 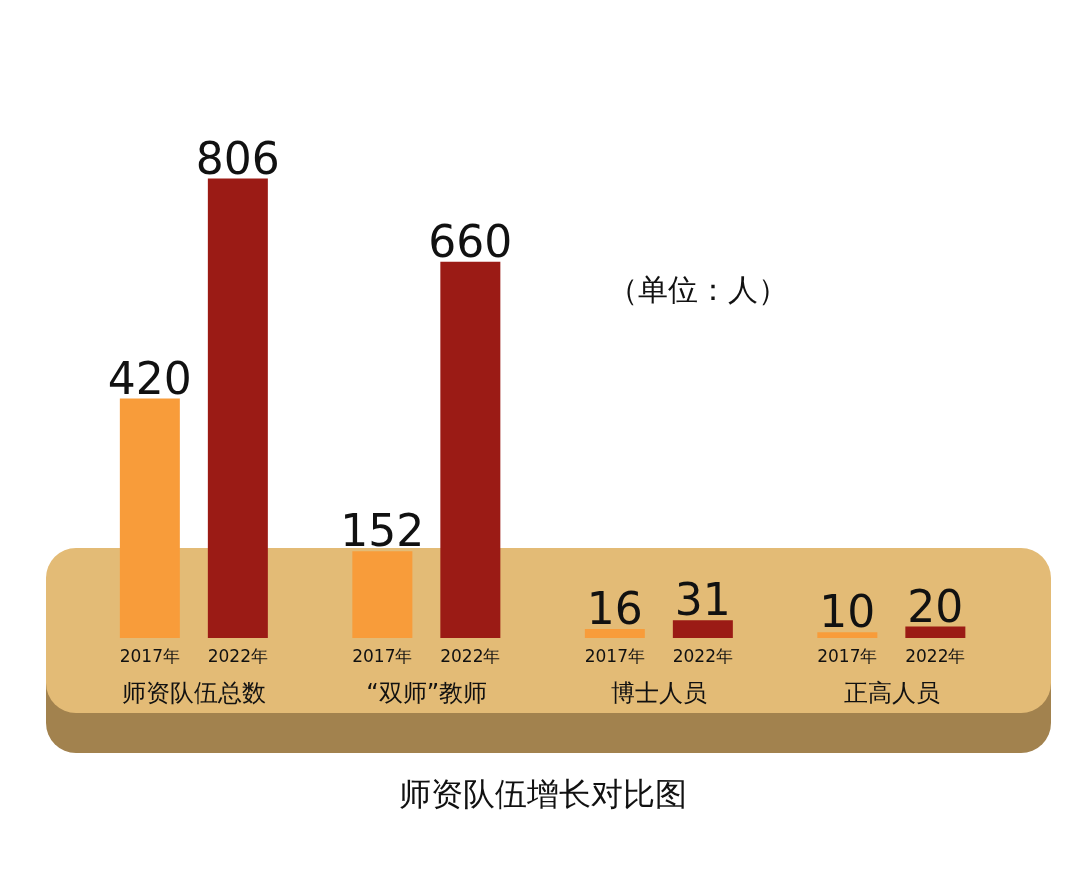 What do you see at coordinates (543, 794) in the screenshot?
I see `text: 师资队伍增长对比图` at bounding box center [543, 794].